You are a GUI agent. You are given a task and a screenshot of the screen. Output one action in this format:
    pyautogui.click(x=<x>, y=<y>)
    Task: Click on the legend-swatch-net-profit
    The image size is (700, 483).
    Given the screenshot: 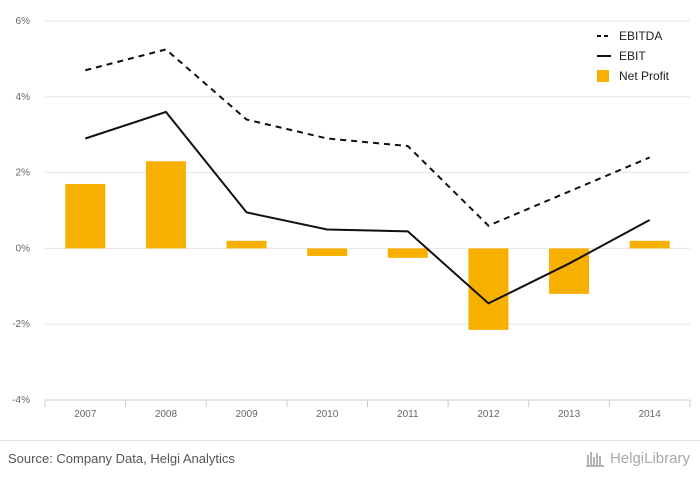 What is the action you would take?
    pyautogui.click(x=603, y=76)
    